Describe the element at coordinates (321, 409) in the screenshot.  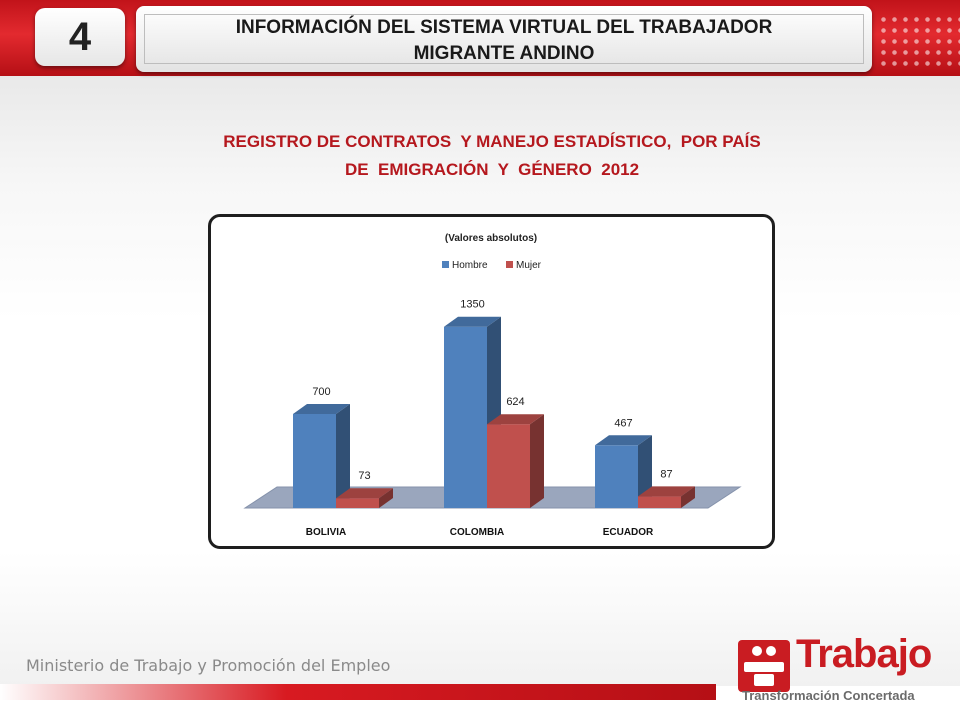
I see `bar-top-bolivia-hombre` at that location.